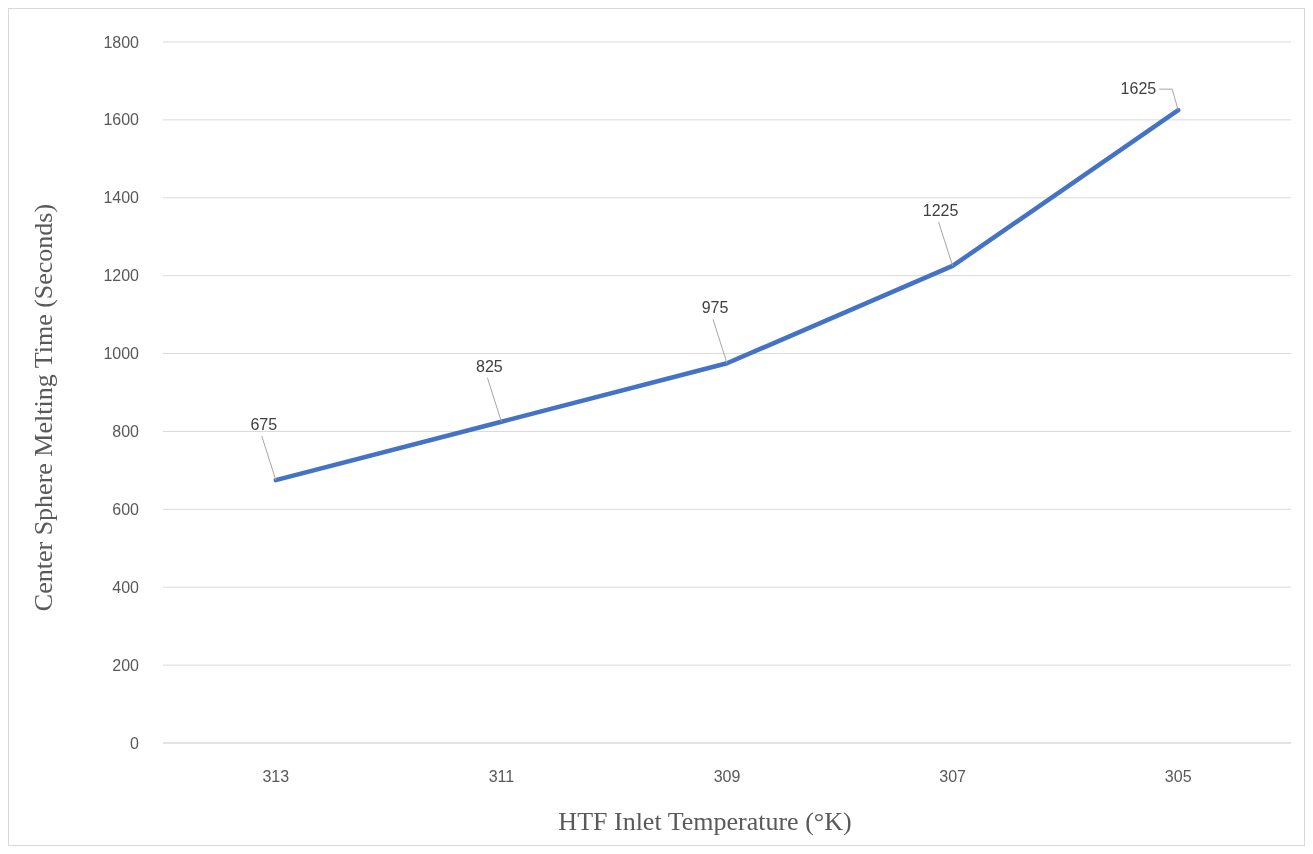 The height and width of the screenshot is (854, 1313). I want to click on y-tick-label: 1000, so click(121, 354).